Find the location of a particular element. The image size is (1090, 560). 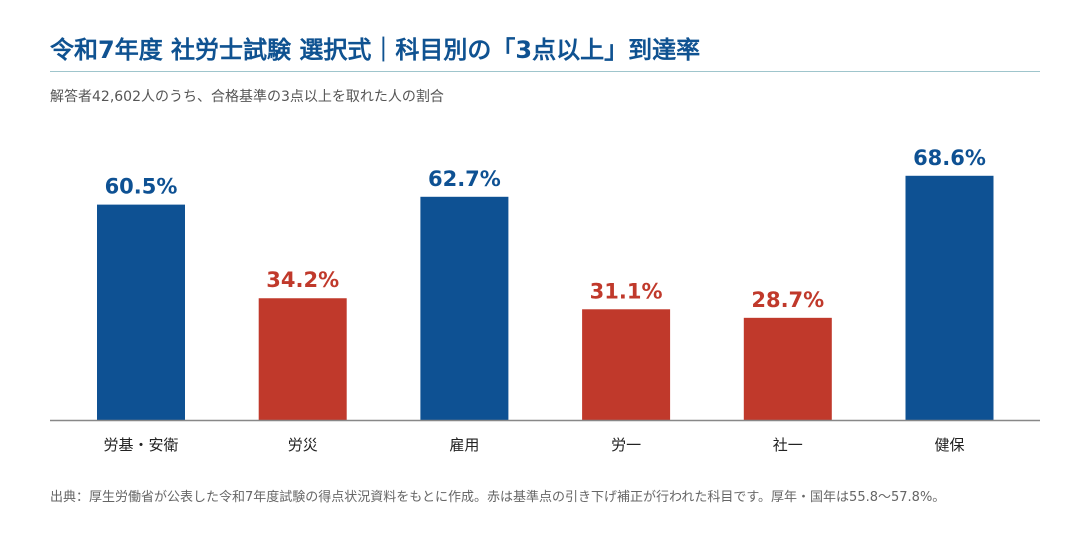

chart-subtitle: 解答者42,602人のうち、合格基準の3点以上を取れた人の割合 is located at coordinates (247, 97).